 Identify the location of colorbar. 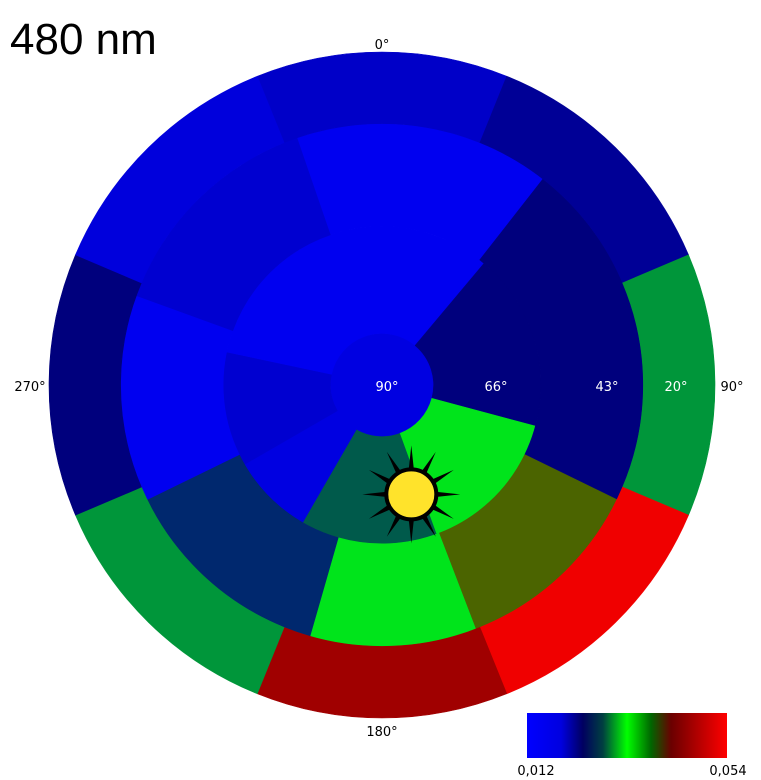
(627, 735).